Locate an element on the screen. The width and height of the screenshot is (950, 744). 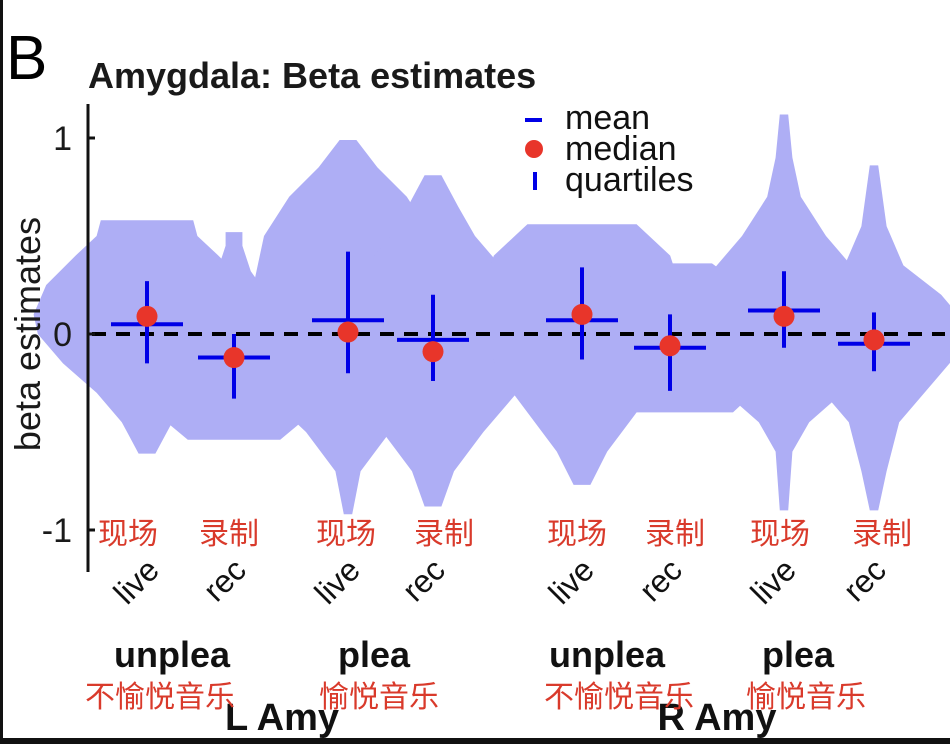
category-label-0: live is located at coordinates (136, 580).